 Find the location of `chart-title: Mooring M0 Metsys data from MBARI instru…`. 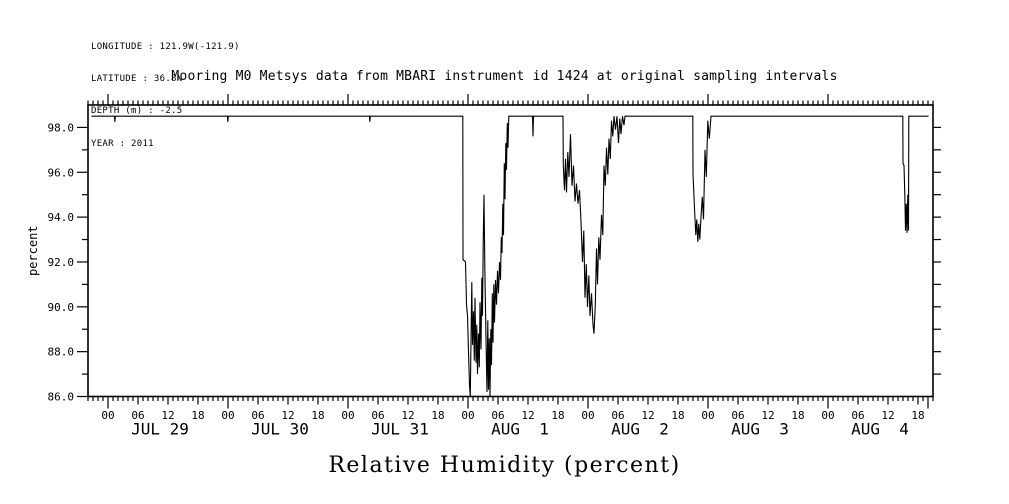

chart-title: Mooring M0 Metsys data from MBARI instru… is located at coordinates (504, 76).